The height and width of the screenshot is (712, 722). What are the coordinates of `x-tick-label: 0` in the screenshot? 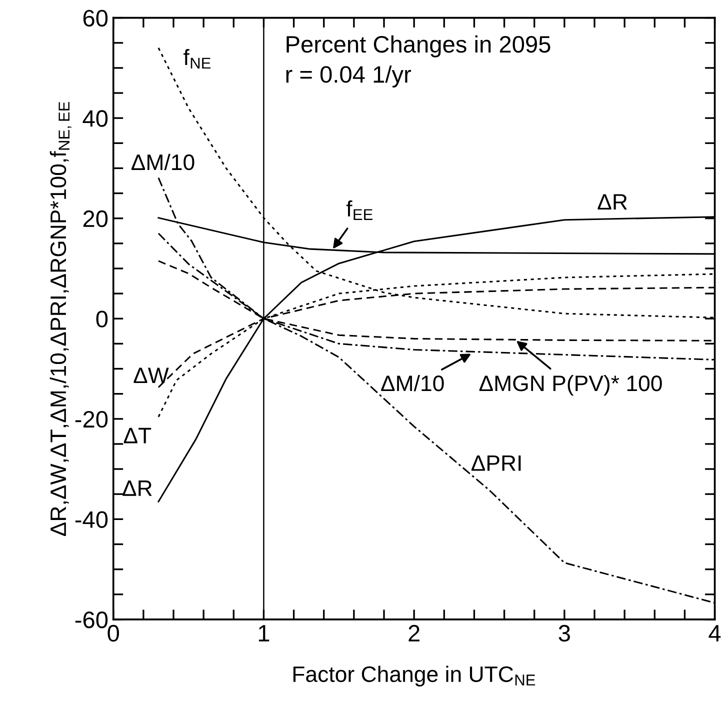 It's located at (113, 633).